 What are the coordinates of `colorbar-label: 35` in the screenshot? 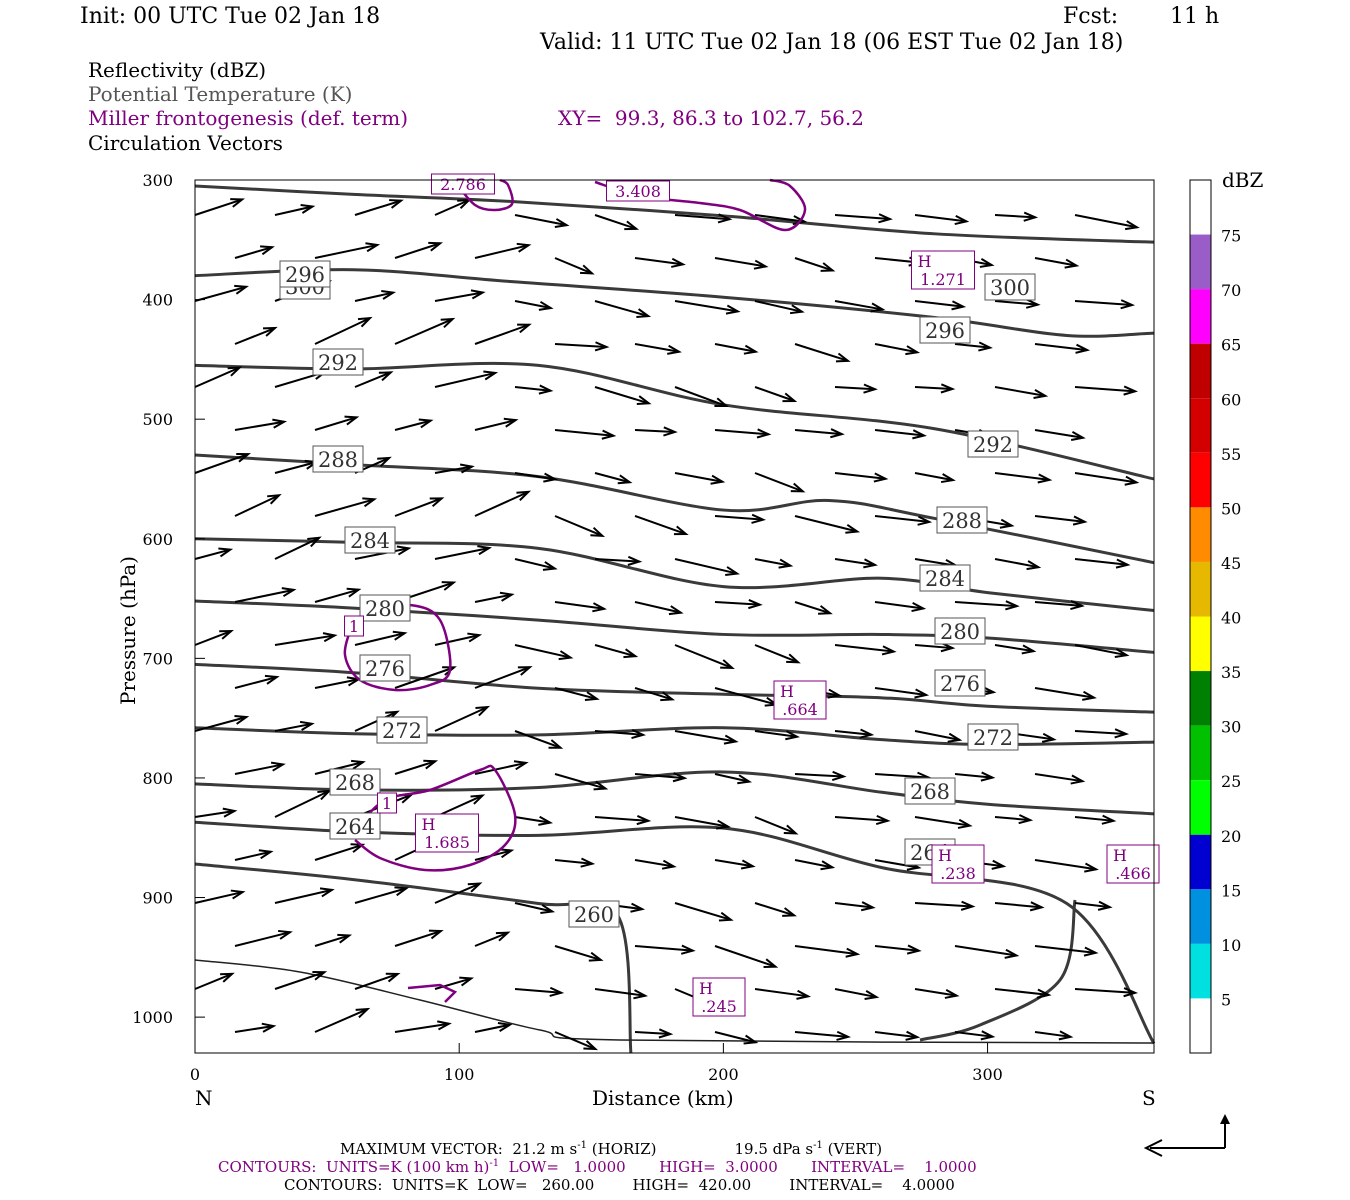 It's located at (1231, 672).